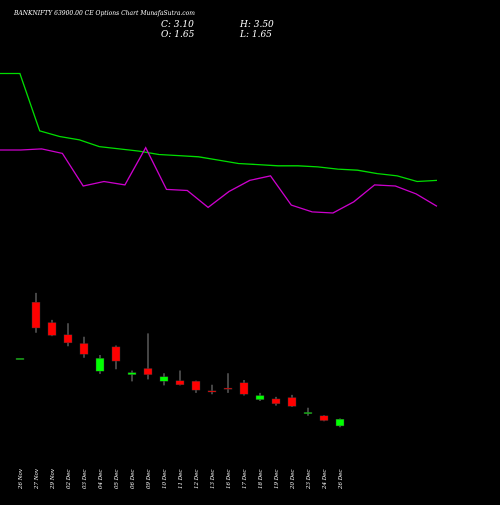  I want to click on high-price-label: H: 3.50, so click(256, 25).